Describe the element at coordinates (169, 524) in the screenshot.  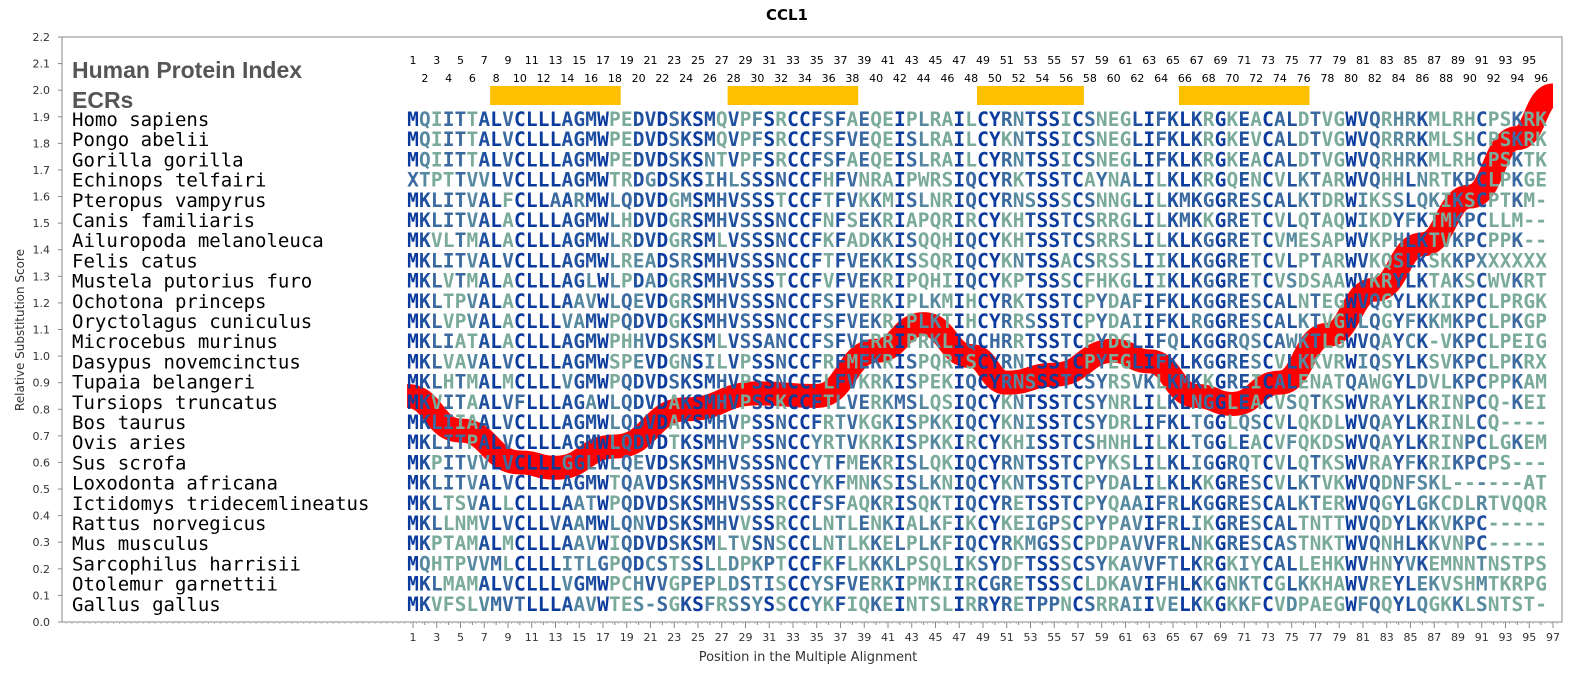
I see `species-label: Rattus norvegicus` at that location.